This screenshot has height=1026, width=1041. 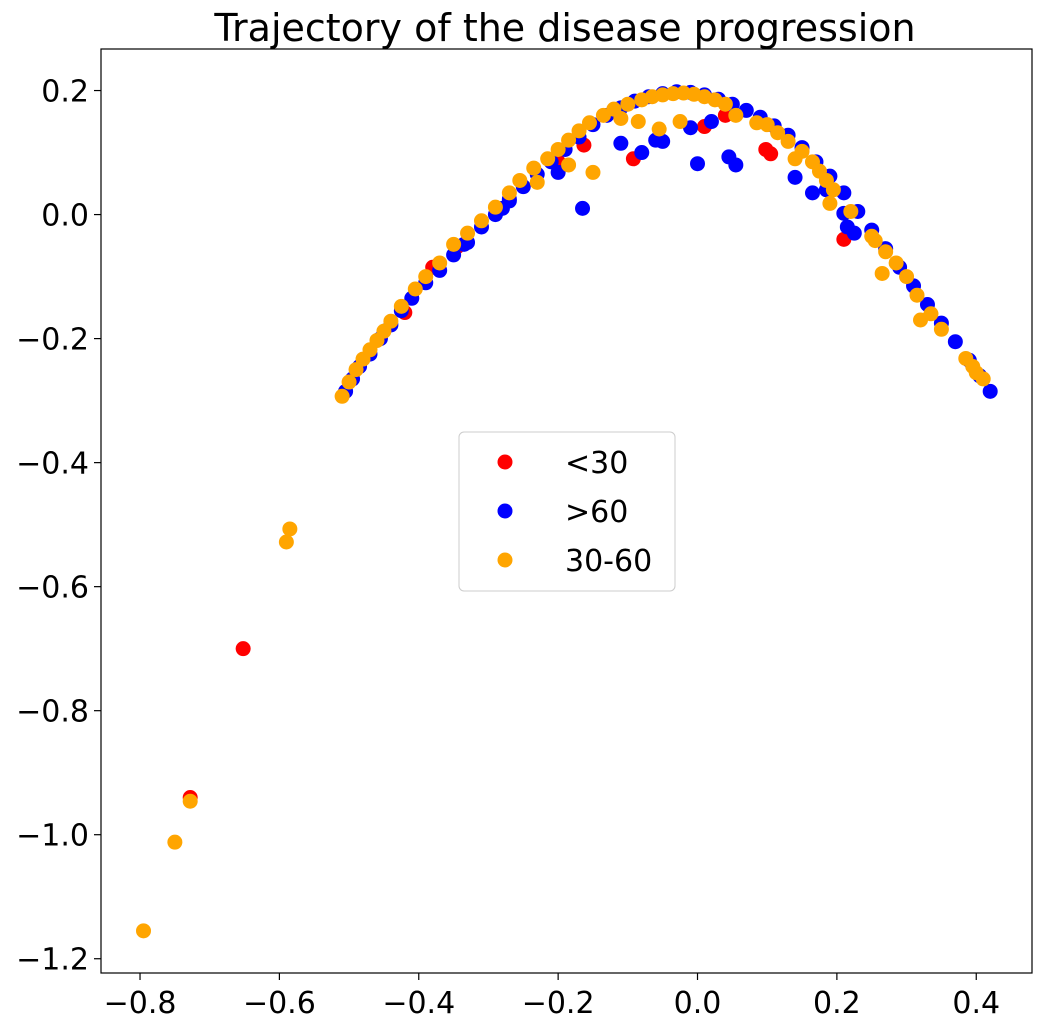 I want to click on x-tick-label: −0.6, so click(x=279, y=1003).